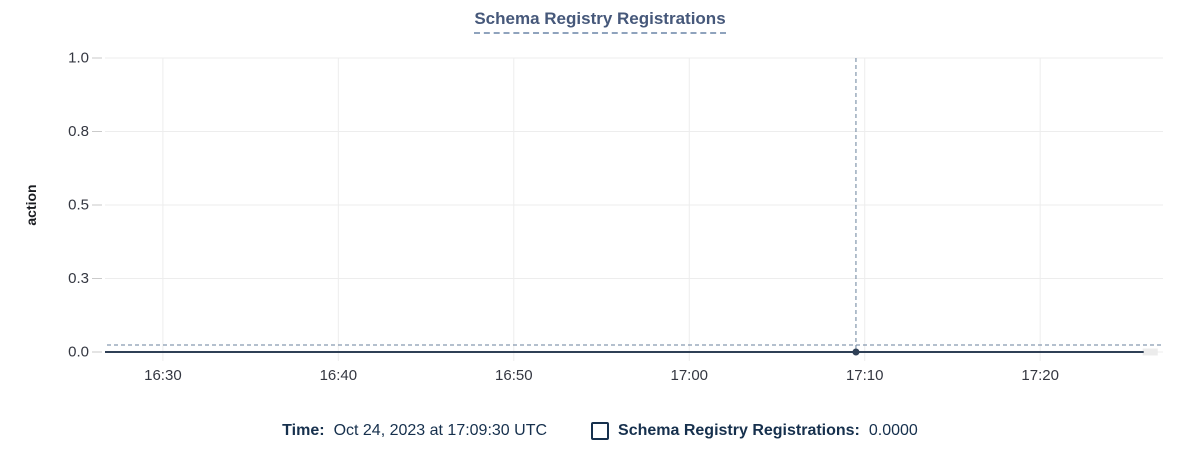  Describe the element at coordinates (865, 375) in the screenshot. I see `x-axis-tick-label: 17:10` at that location.